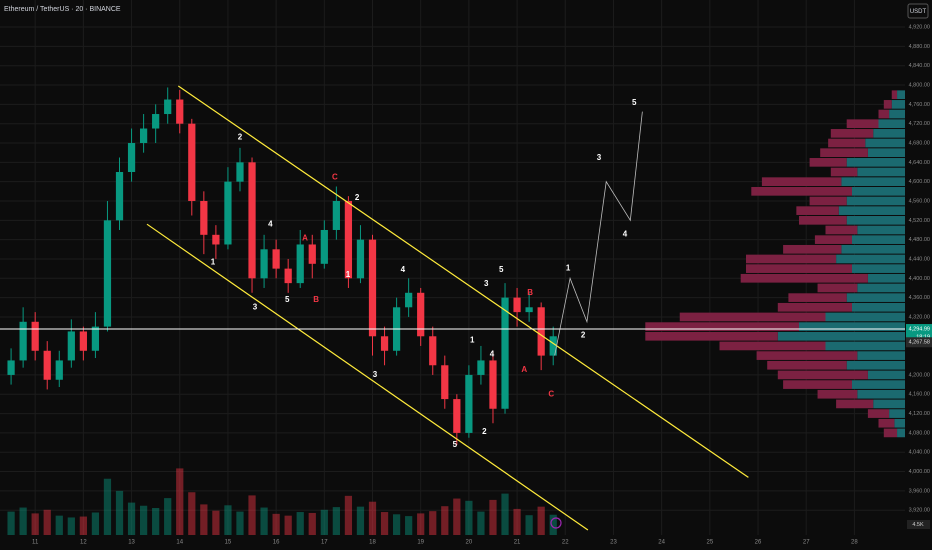 This screenshot has height=550, width=932. What do you see at coordinates (35, 543) in the screenshot?
I see `x-tick-label: 11` at bounding box center [35, 543].